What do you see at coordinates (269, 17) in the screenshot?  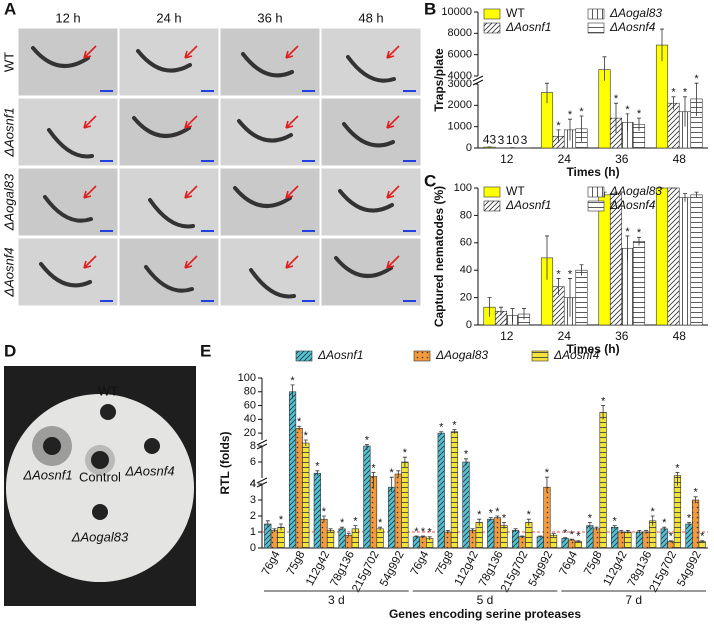 I see `column-header: 36 h` at bounding box center [269, 17].